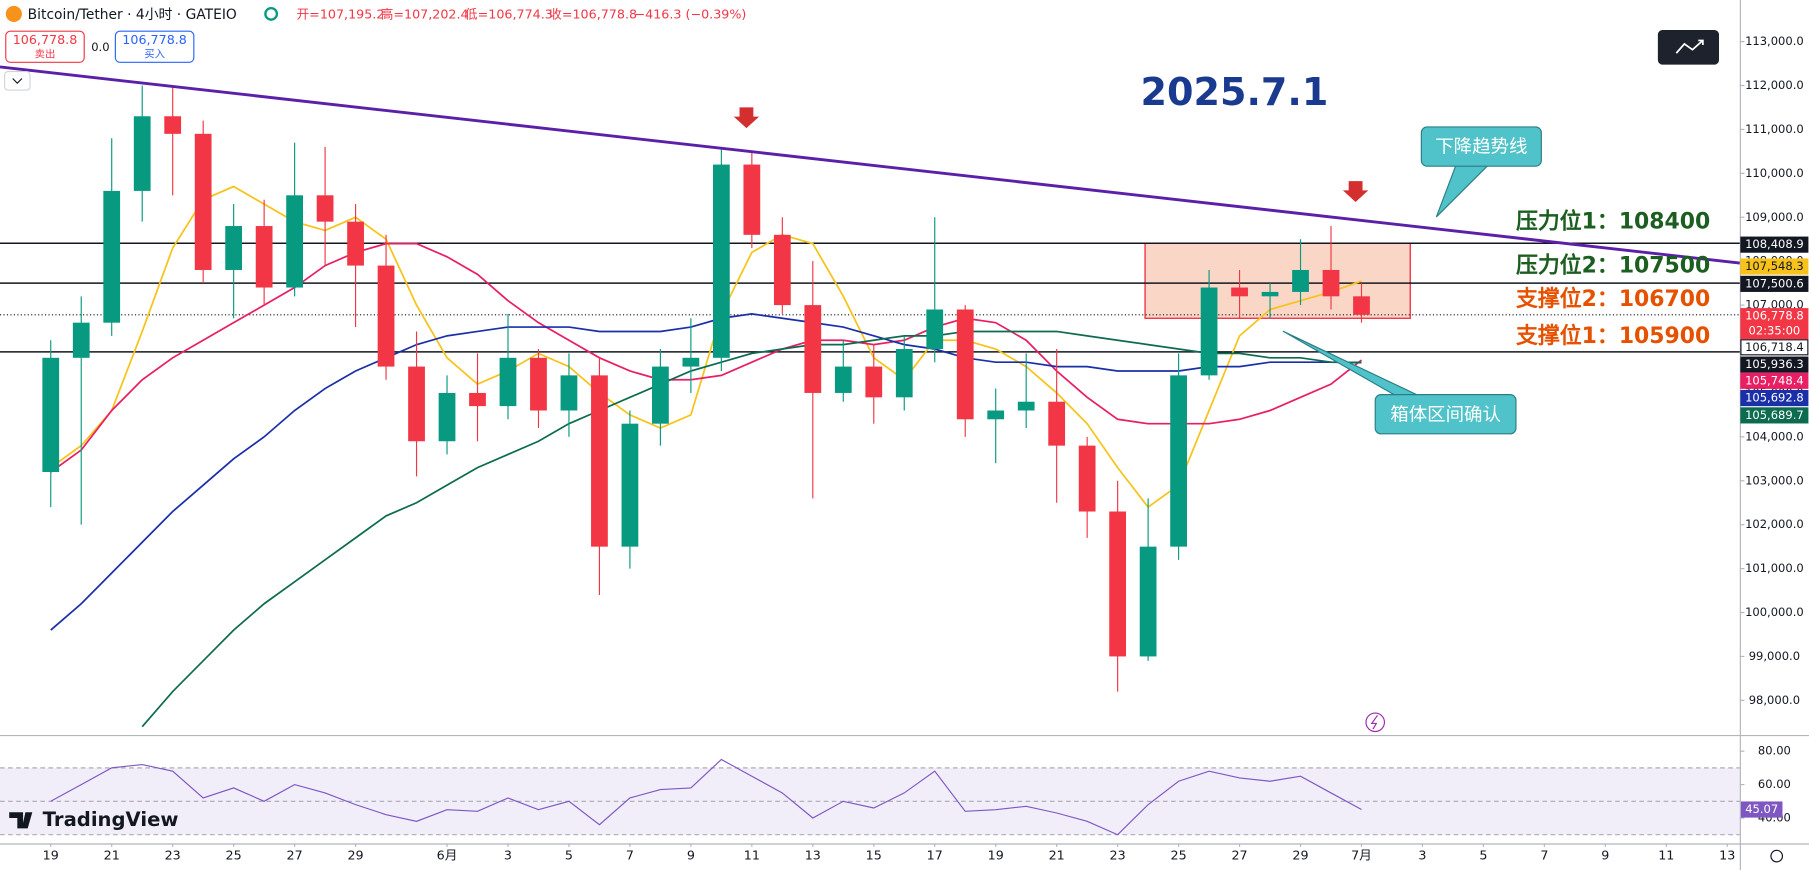 This screenshot has width=1809, height=870. I want to click on x-tick-label: 6月, so click(447, 855).